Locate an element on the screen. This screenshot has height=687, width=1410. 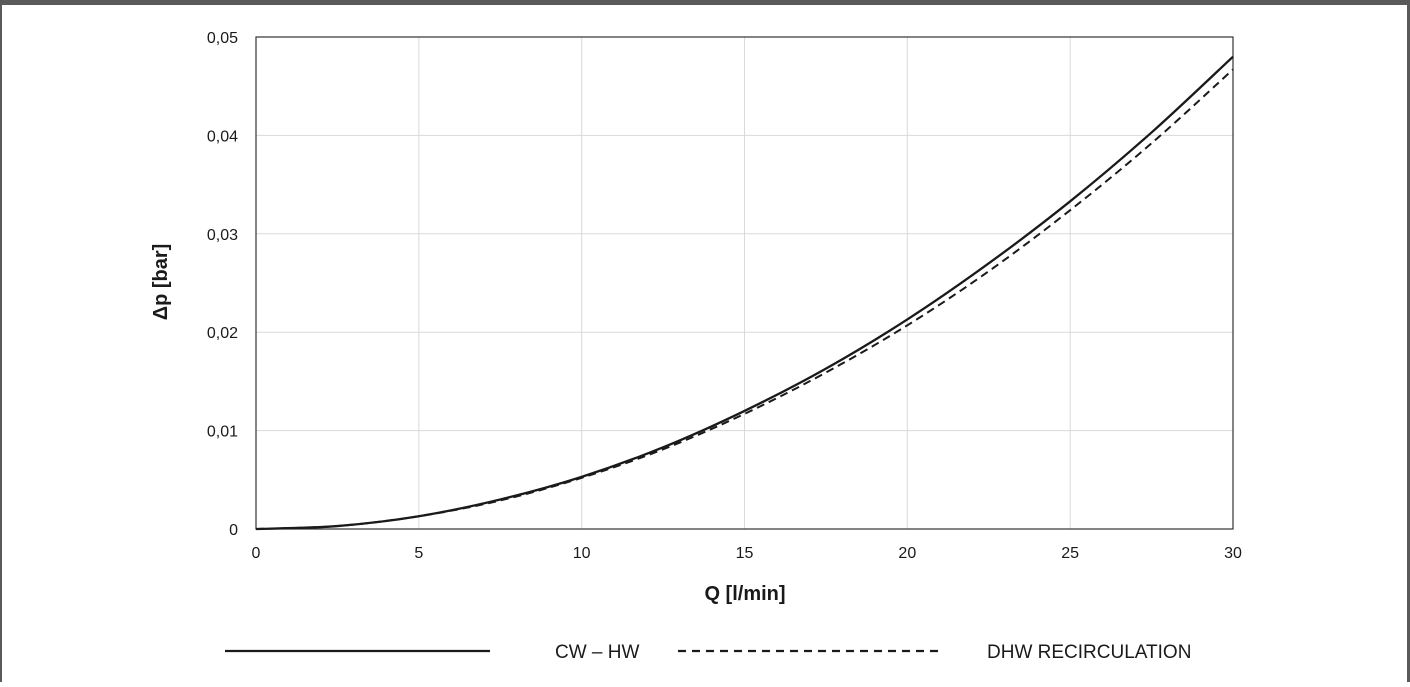
x-tick-label: 30 is located at coordinates (1233, 553).